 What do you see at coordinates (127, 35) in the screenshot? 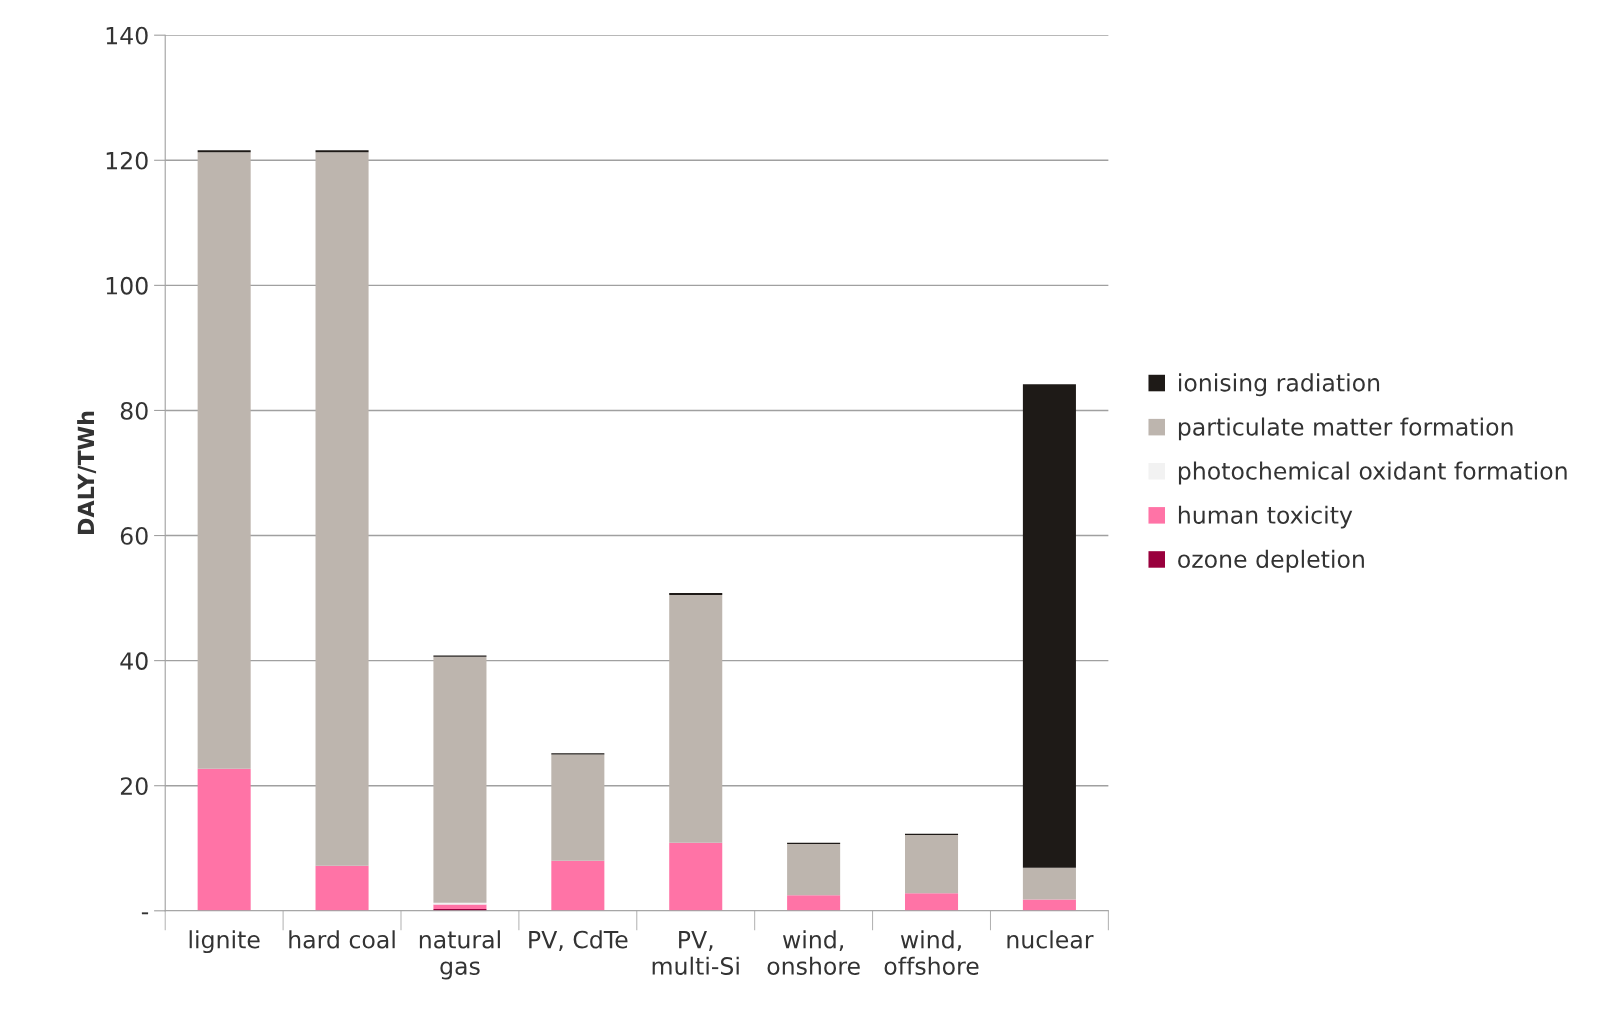
I see `y-tick-label: 140` at bounding box center [127, 35].